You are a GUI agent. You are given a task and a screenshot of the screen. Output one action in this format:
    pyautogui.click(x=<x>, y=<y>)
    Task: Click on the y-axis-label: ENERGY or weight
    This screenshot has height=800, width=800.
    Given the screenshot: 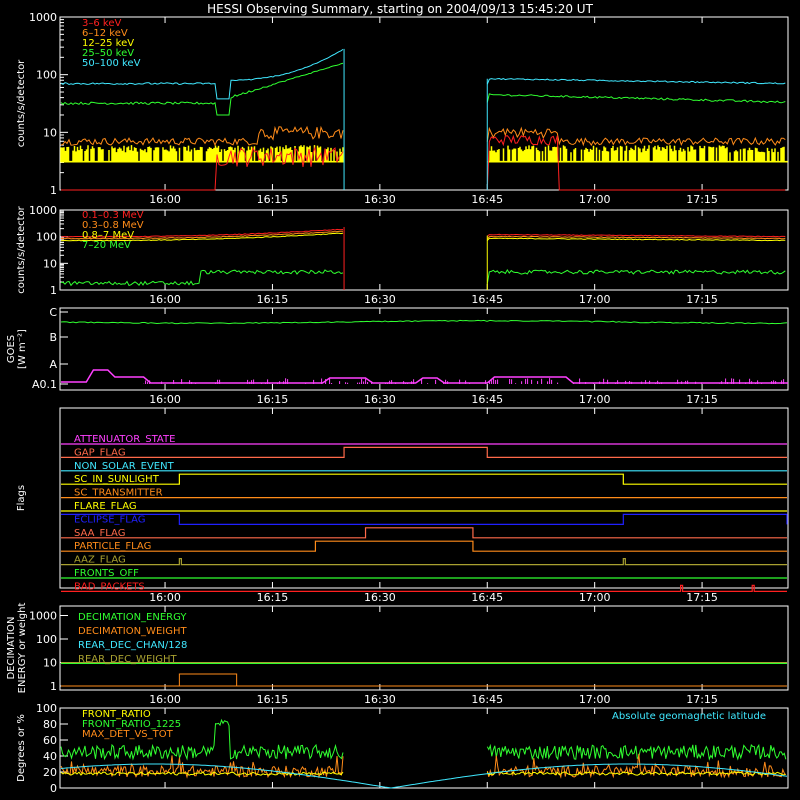 What is the action you would take?
    pyautogui.click(x=22, y=648)
    